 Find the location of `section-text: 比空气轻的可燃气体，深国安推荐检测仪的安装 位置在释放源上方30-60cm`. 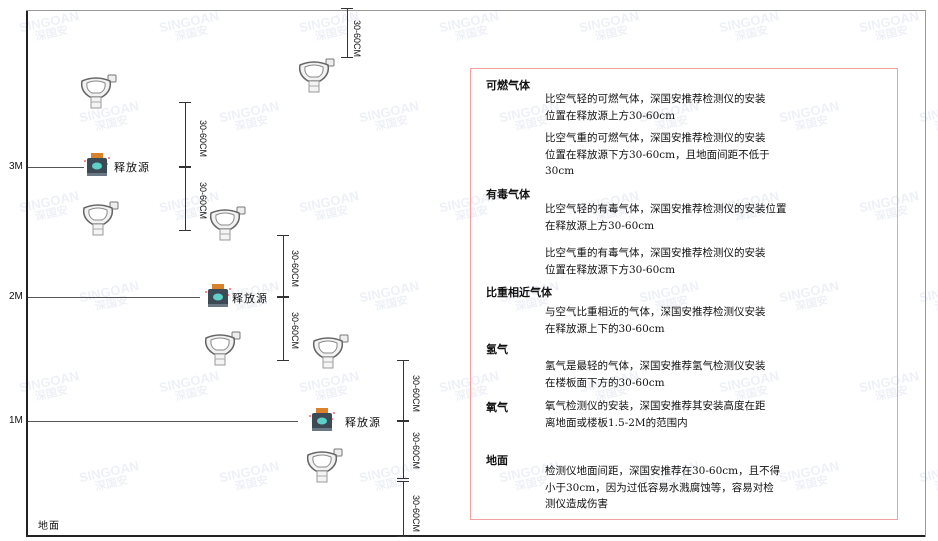

section-text: 比空气轻的可燃气体，深国安推荐检测仪的安装 位置在释放源上方30-60cm is located at coordinates (655, 107).